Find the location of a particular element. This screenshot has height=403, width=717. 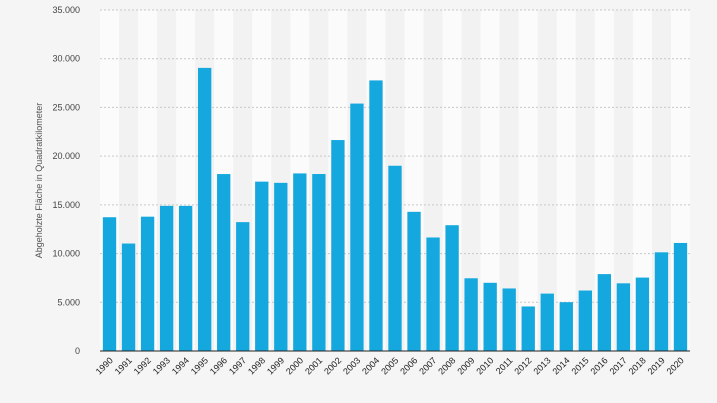

bar-2002 is located at coordinates (338, 245).